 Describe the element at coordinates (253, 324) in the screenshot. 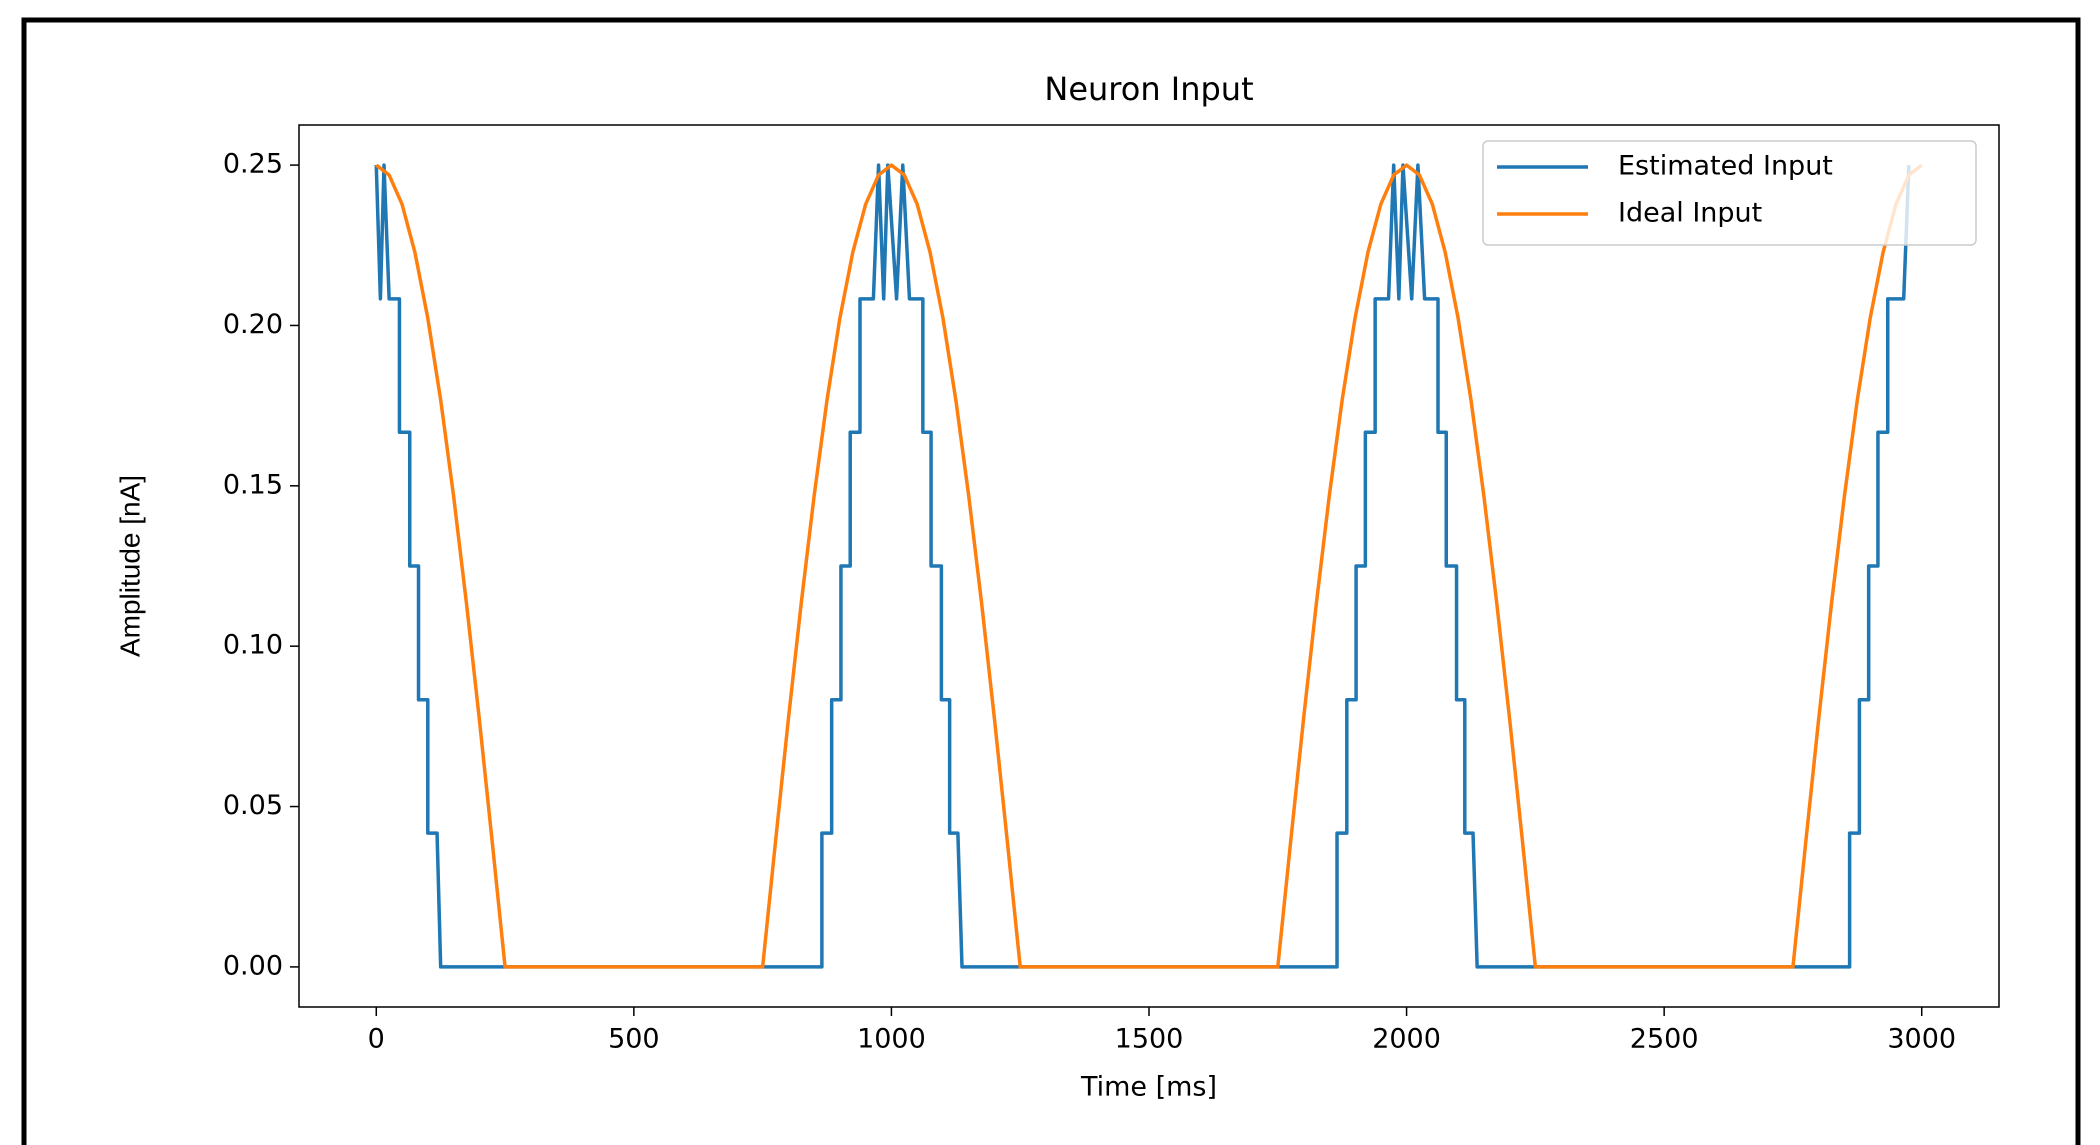

I see `y-tick-label: 0.20` at that location.